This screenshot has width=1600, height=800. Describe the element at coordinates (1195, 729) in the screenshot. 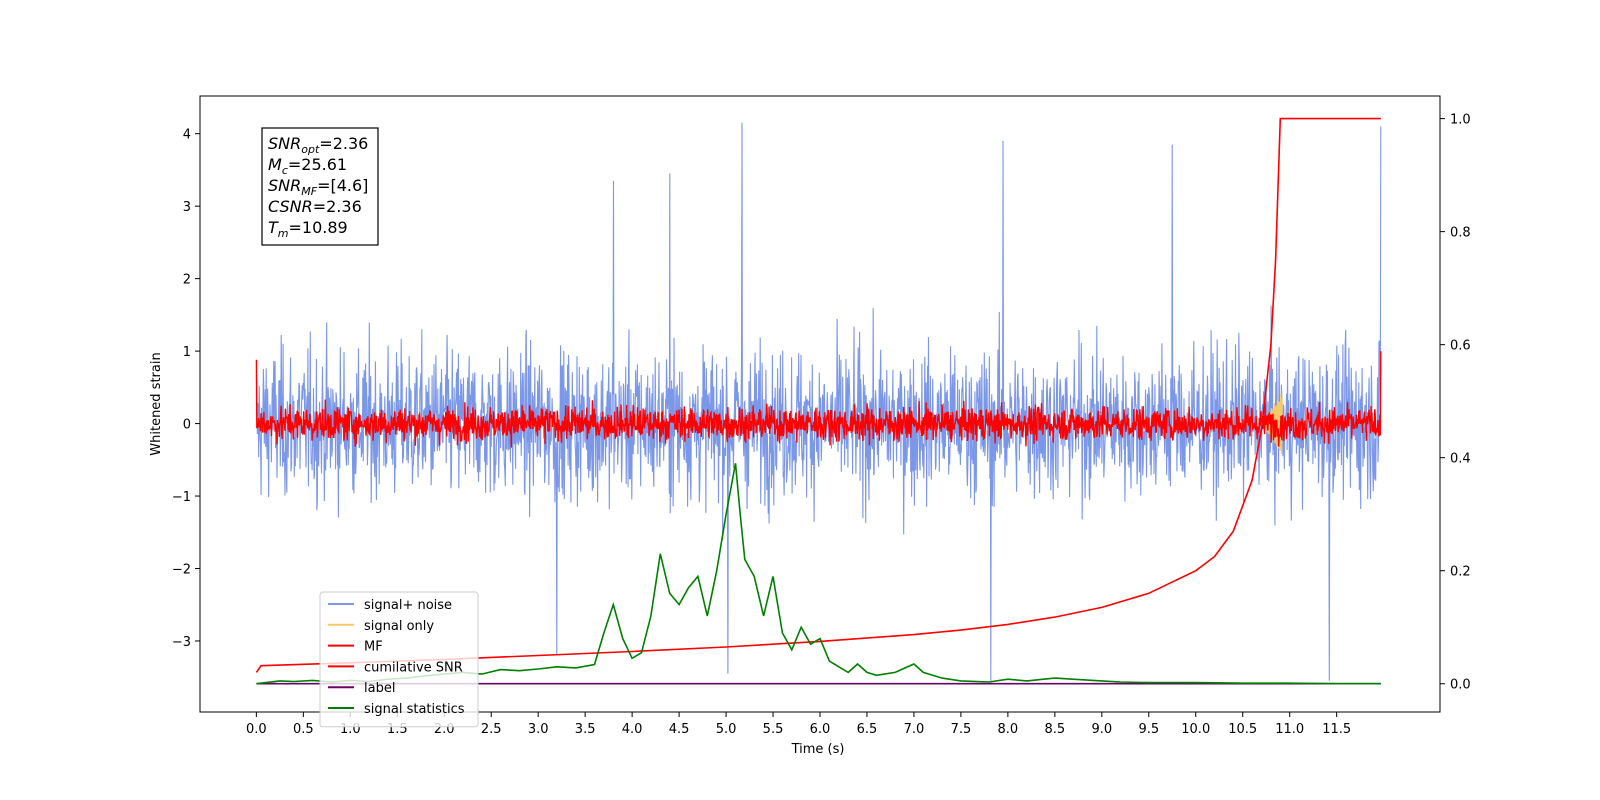

I see `x-tick-label: 10.0` at that location.